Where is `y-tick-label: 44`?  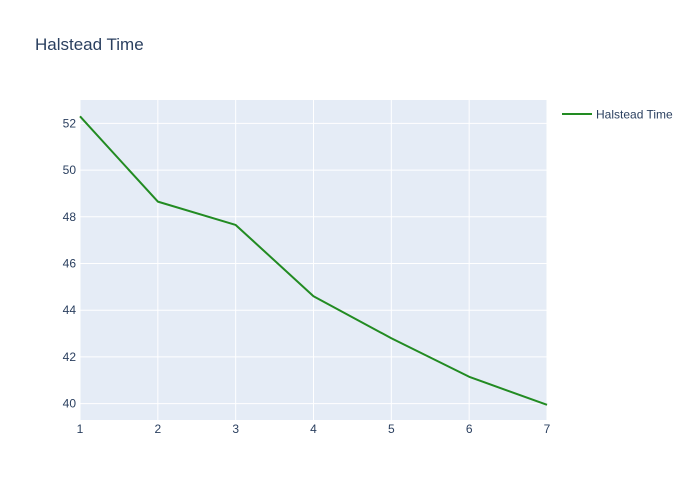
y-tick-label: 44 is located at coordinates (70, 310).